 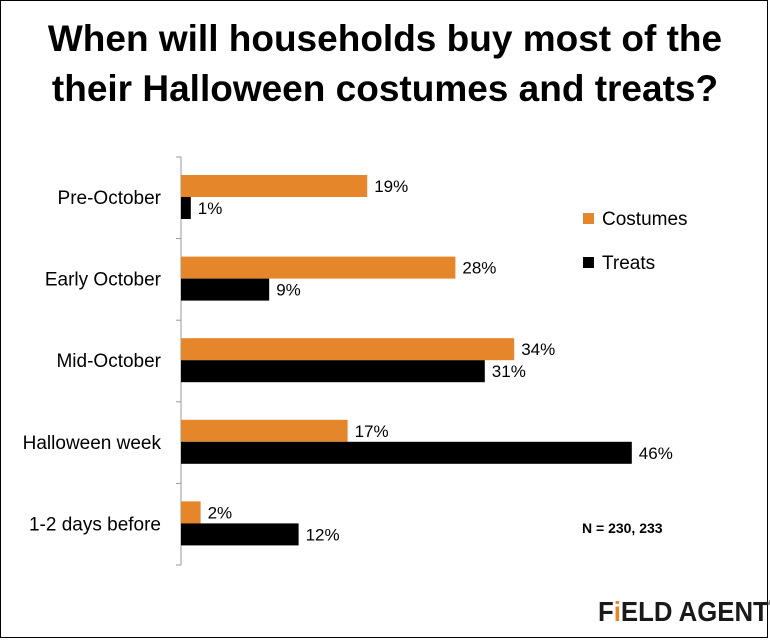 What do you see at coordinates (220, 512) in the screenshot?
I see `costumes-value-label: 2%` at bounding box center [220, 512].